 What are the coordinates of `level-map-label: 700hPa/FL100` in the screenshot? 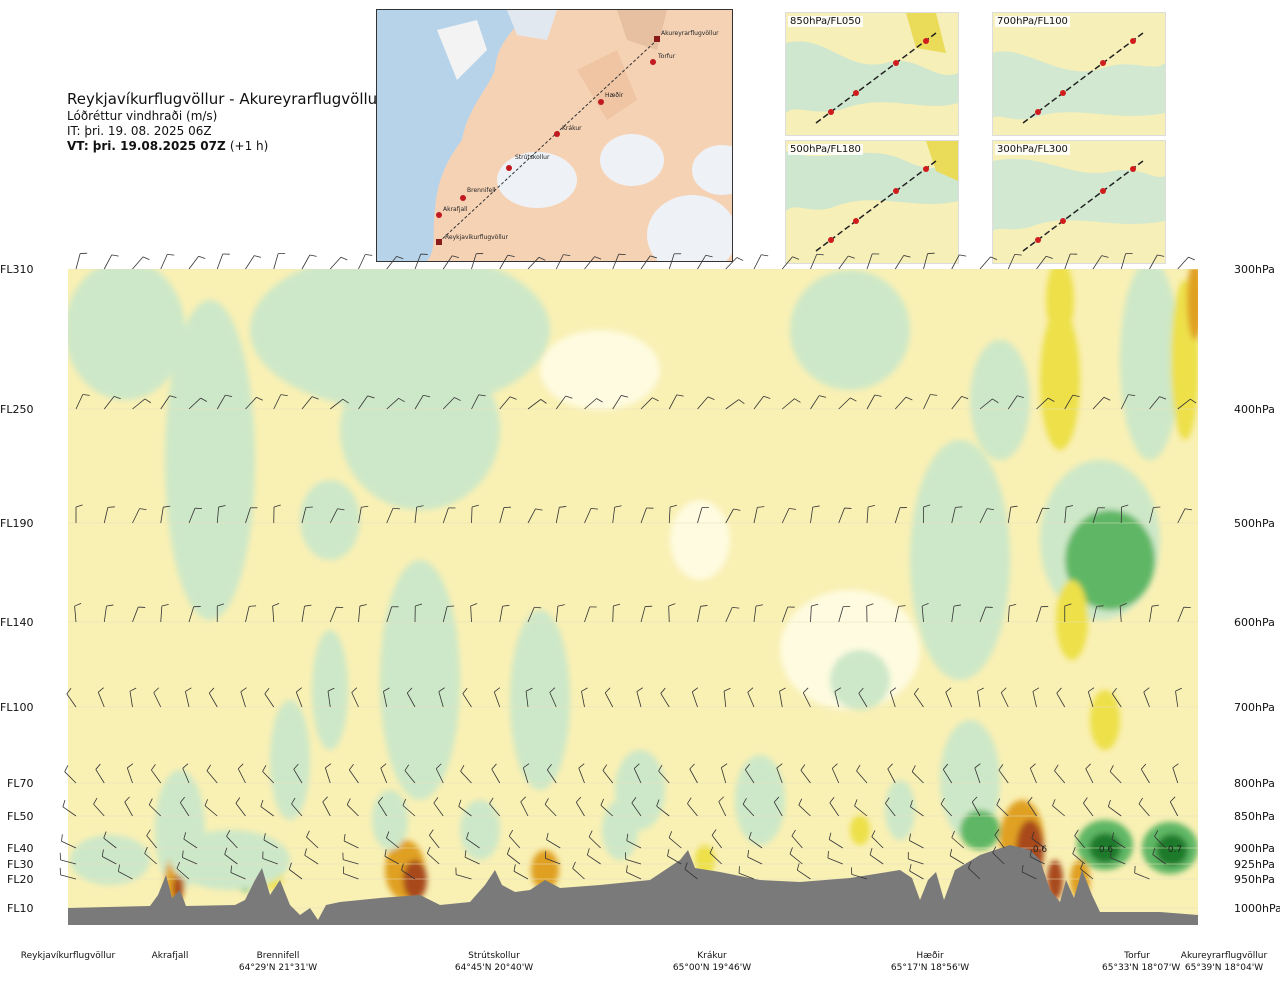 It's located at (1032, 21).